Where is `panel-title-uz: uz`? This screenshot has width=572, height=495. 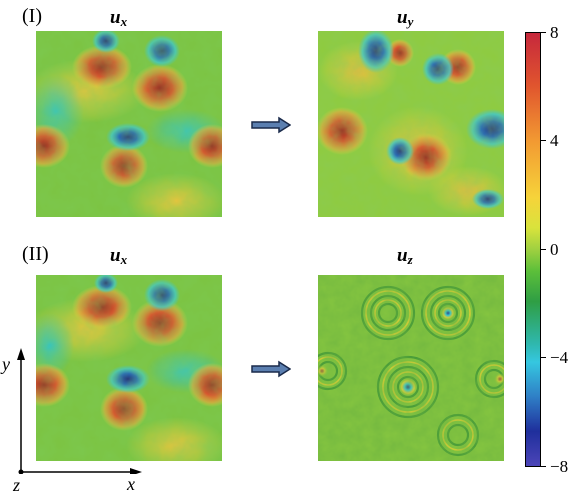 panel-title-uz: uz is located at coordinates (405, 256).